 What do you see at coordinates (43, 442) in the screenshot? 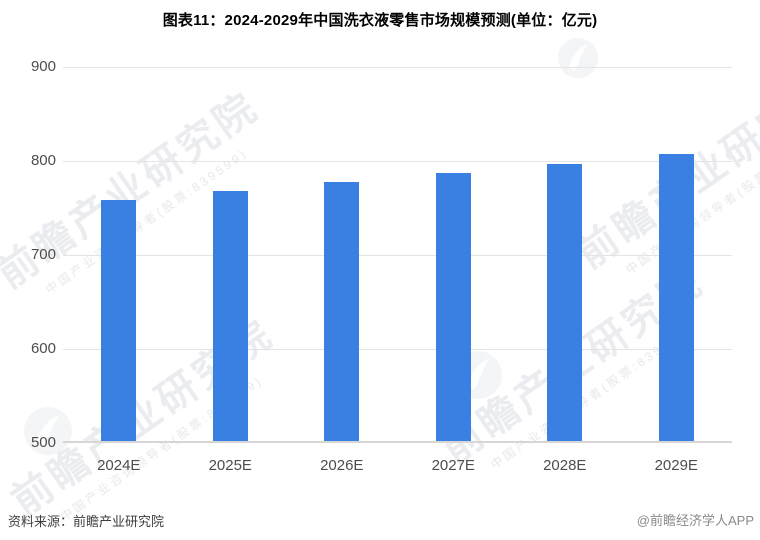
I see `y-tick-label-500: 500` at bounding box center [43, 442].